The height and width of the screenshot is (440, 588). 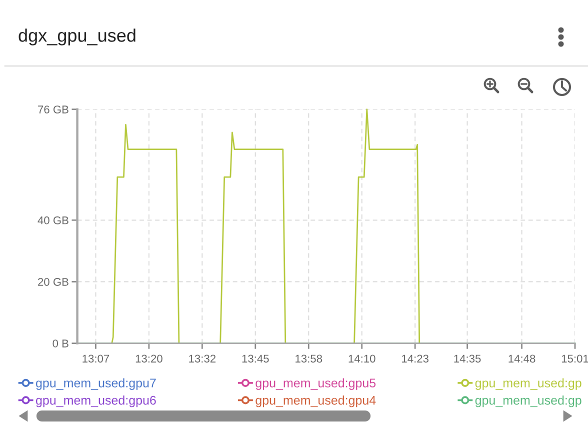 I want to click on x-tick-label: 13:20, so click(x=149, y=358).